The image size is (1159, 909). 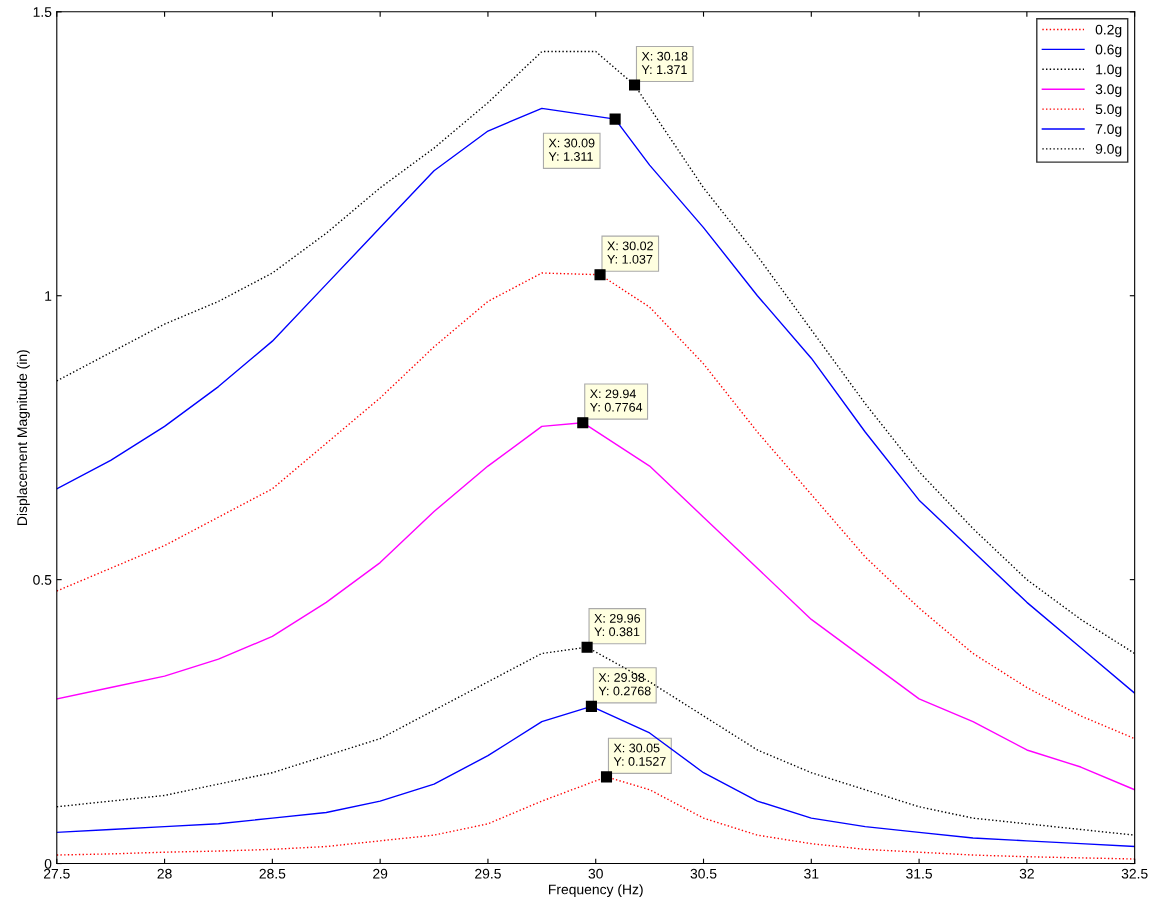 I want to click on y-axis-title: Displacement Magnitude (in), so click(x=23, y=437).